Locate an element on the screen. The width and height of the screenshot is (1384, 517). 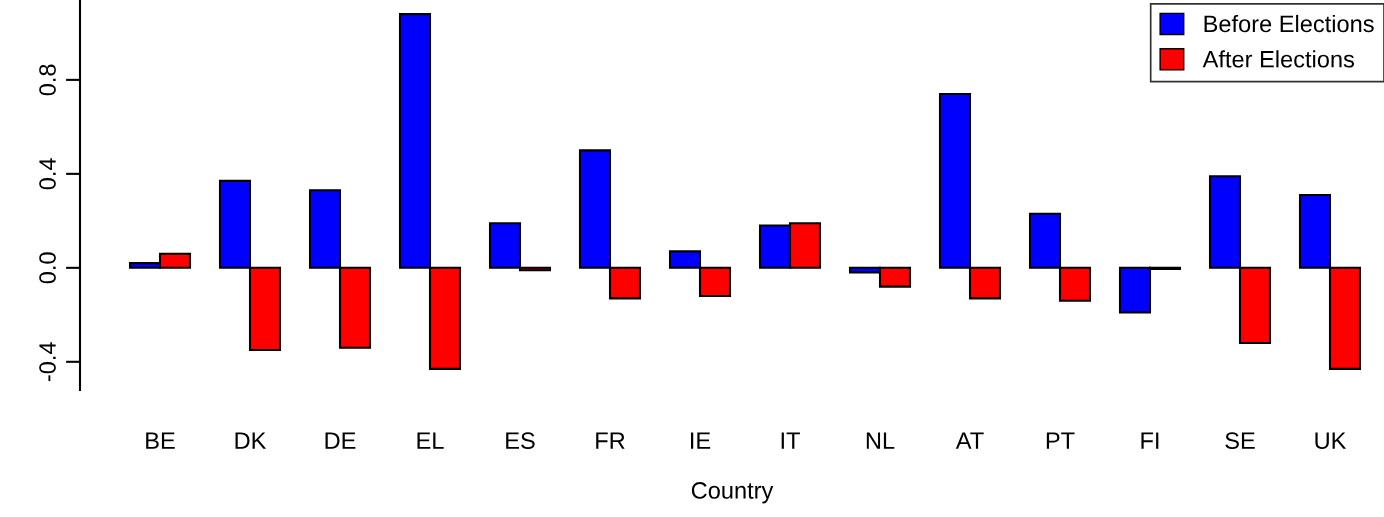
y-tick-label: 0.4 is located at coordinates (47, 174).